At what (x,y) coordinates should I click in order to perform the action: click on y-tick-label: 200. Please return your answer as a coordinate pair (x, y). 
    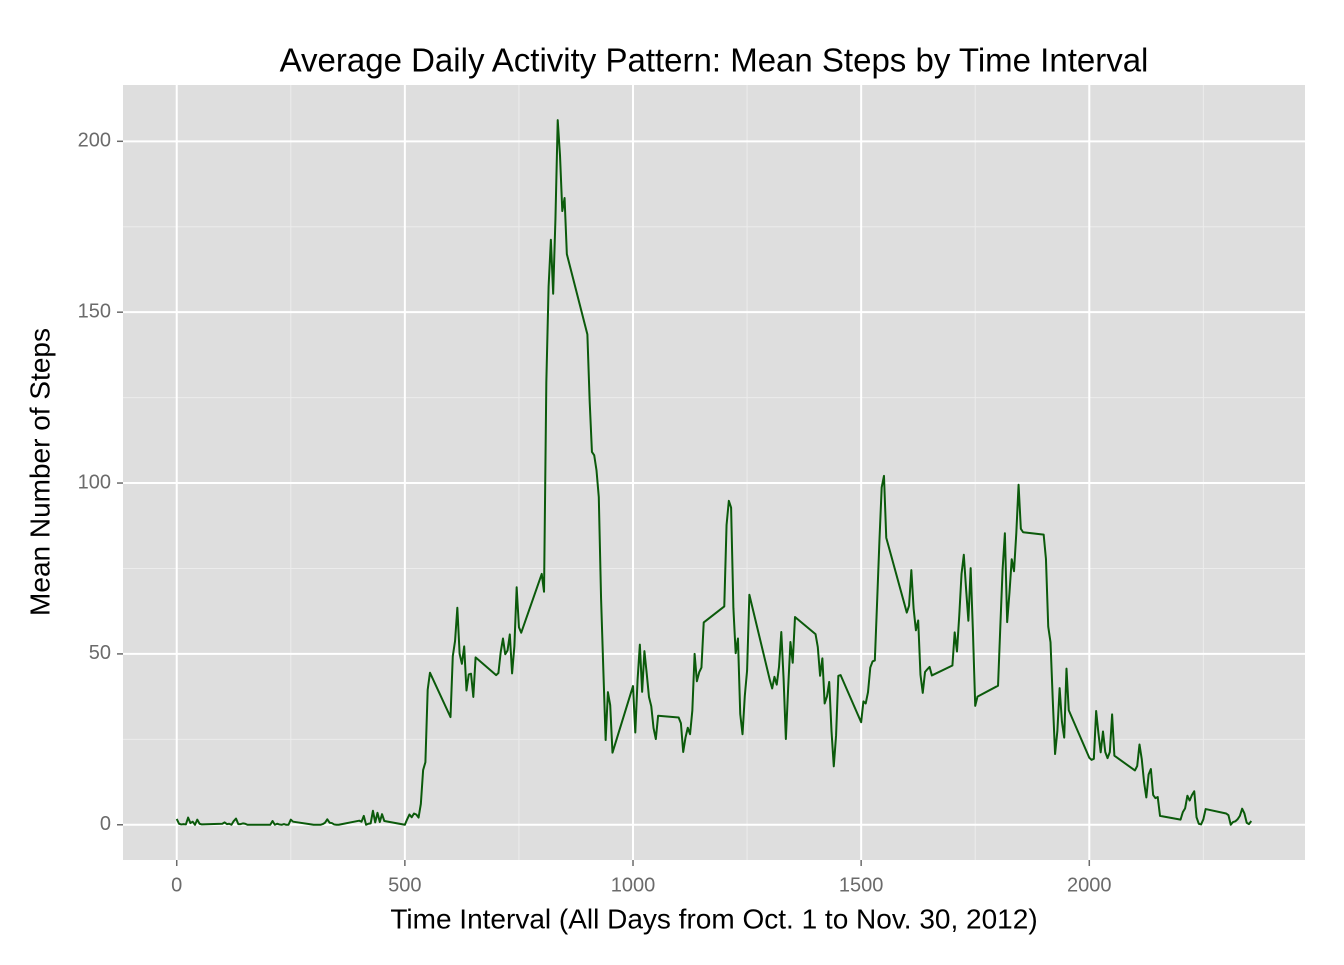
    Looking at the image, I should click on (94, 141).